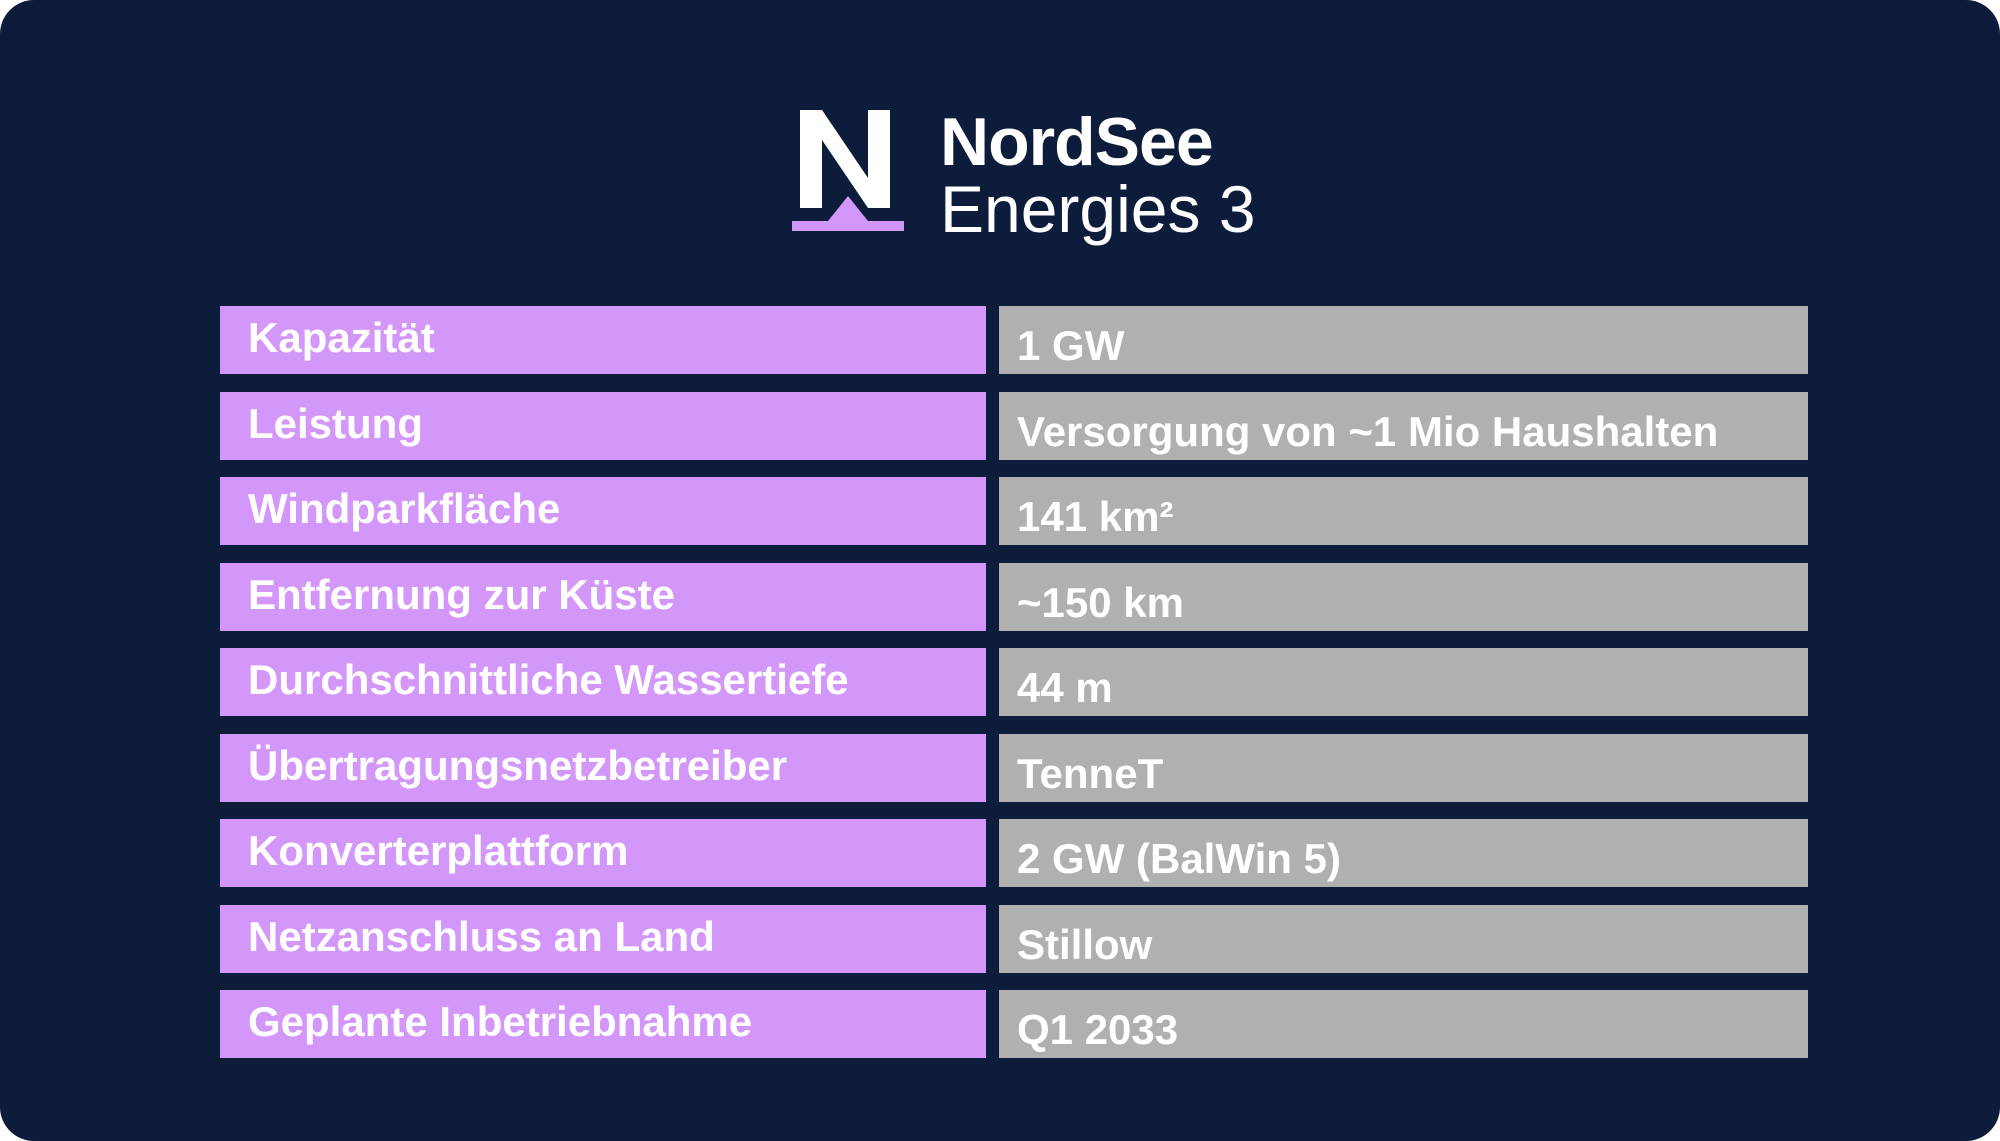  Describe the element at coordinates (603, 938) in the screenshot. I see `row-label: Netzanschluss an Land` at that location.